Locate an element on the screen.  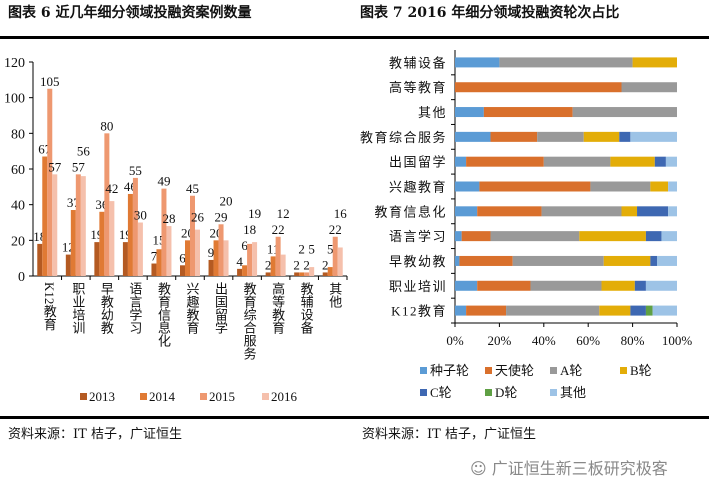
x-tick-label: 40% is located at coordinates (544, 340).